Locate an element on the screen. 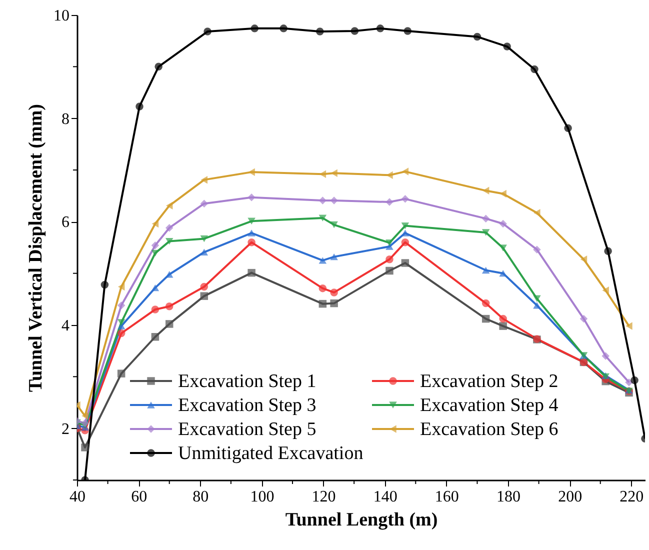 The width and height of the screenshot is (649, 550). y-tick-label: 6 is located at coordinates (66, 223).